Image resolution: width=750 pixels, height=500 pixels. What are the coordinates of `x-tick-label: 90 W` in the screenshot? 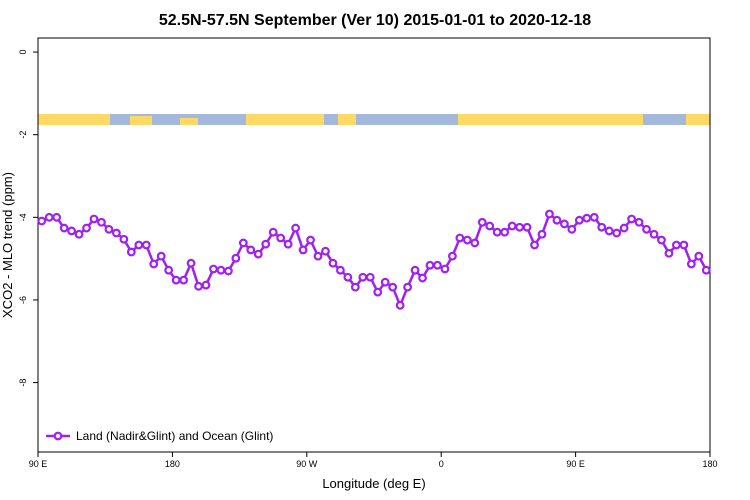 It's located at (307, 464).